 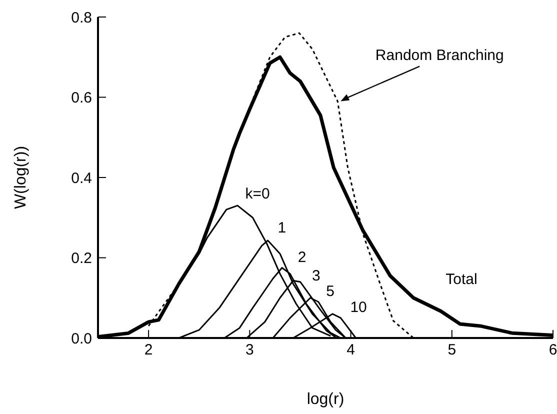 I want to click on series-label: 1, so click(x=282, y=227).